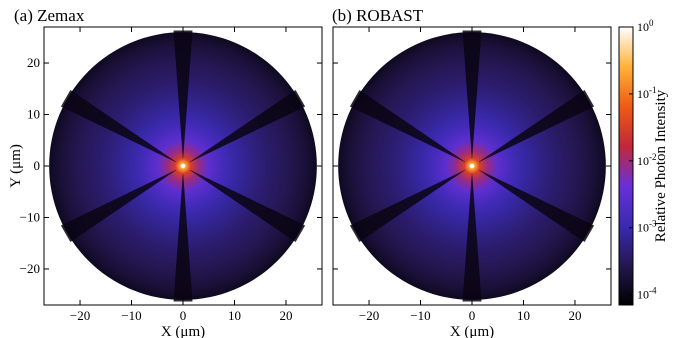 The image size is (673, 338). What do you see at coordinates (378, 15) in the screenshot?
I see `panel-title: (b) ROBAST` at bounding box center [378, 15].